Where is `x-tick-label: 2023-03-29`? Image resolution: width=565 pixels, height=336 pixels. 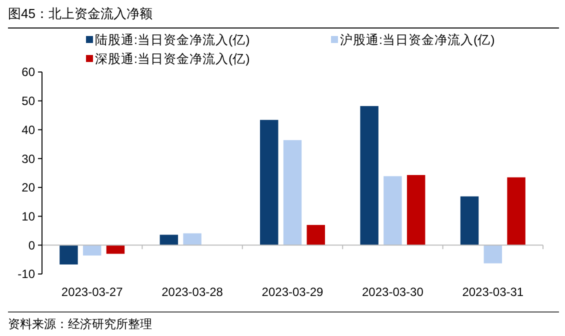 x-tick-label: 2023-03-29 is located at coordinates (293, 292).